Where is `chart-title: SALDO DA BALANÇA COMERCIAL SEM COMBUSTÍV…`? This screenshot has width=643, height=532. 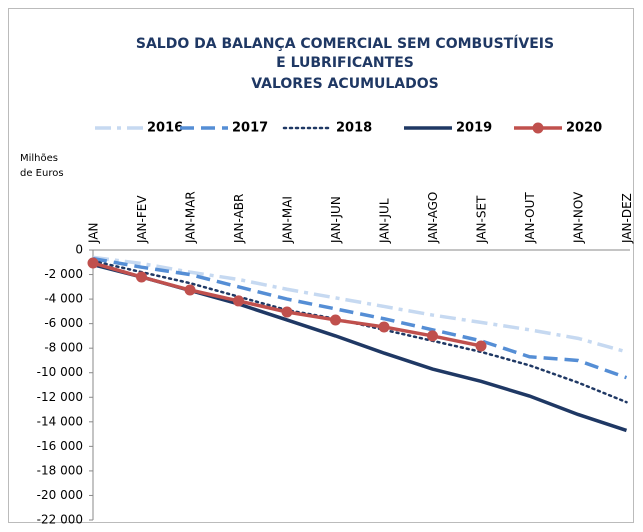 chart-title: SALDO DA BALANÇA COMERCIAL SEM COMBUSTÍV… is located at coordinates (345, 43).